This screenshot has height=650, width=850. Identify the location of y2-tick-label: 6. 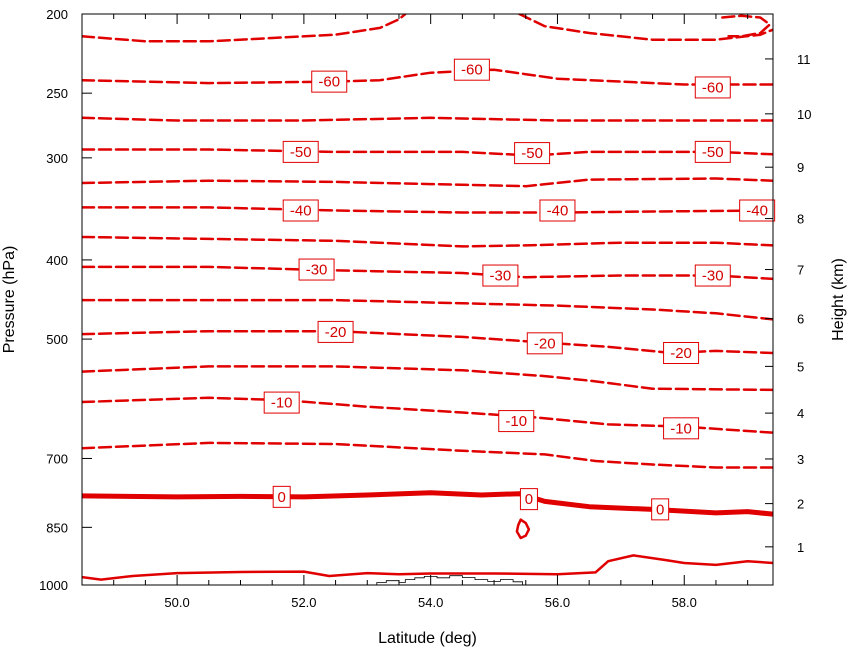
(800, 319).